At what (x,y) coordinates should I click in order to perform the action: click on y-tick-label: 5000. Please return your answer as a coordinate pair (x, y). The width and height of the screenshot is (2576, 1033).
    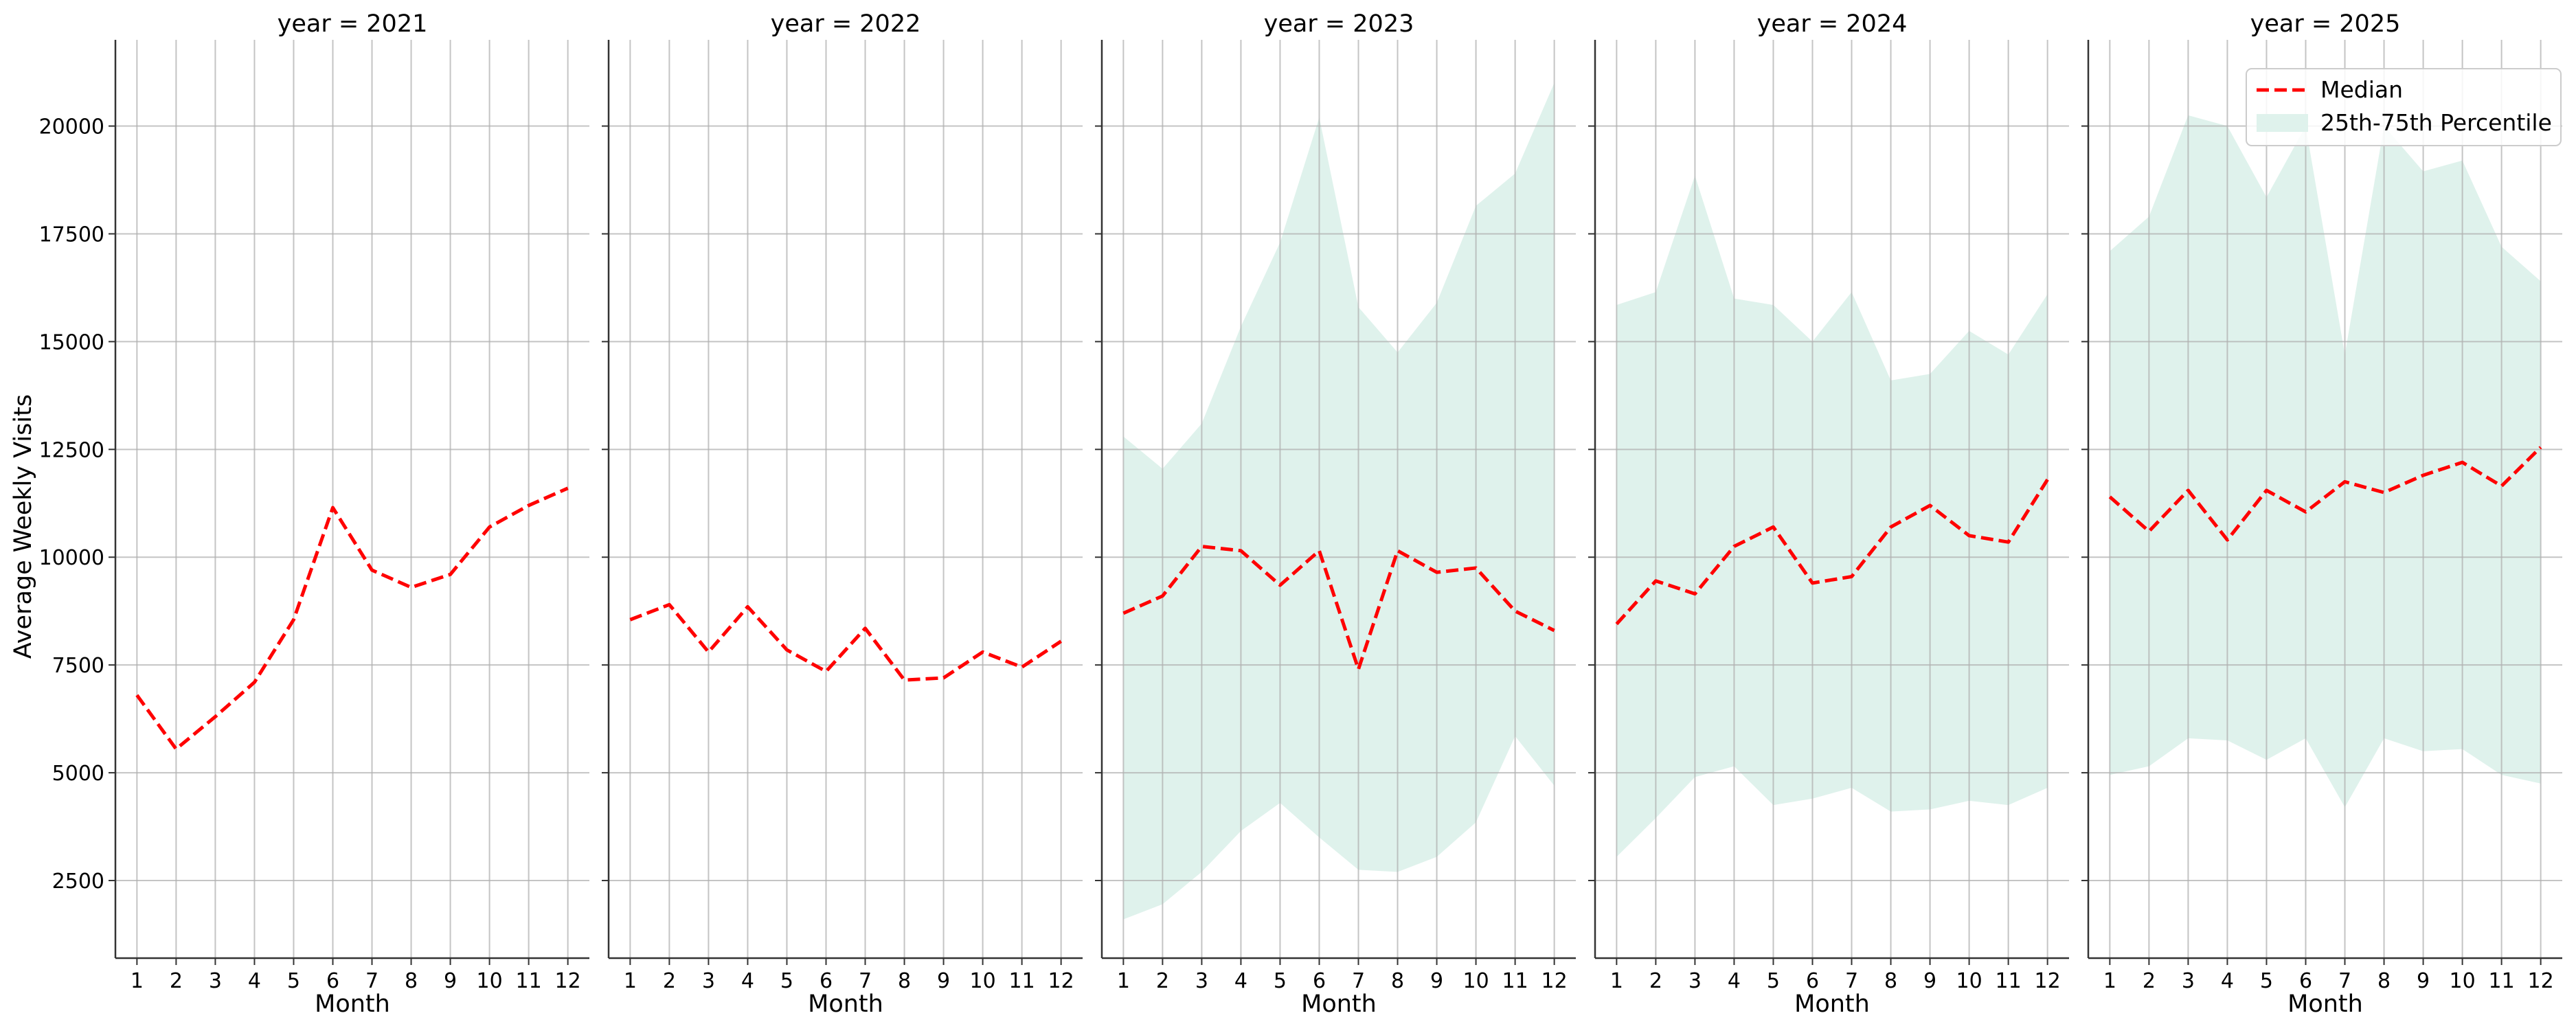
    Looking at the image, I should click on (78, 774).